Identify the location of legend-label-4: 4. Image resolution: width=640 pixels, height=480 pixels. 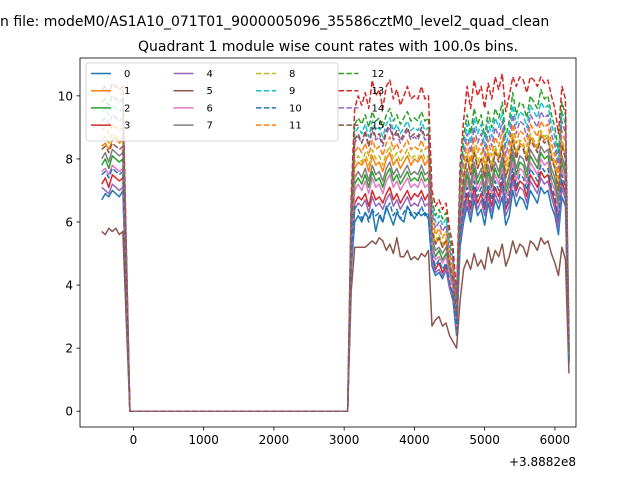
(210, 74).